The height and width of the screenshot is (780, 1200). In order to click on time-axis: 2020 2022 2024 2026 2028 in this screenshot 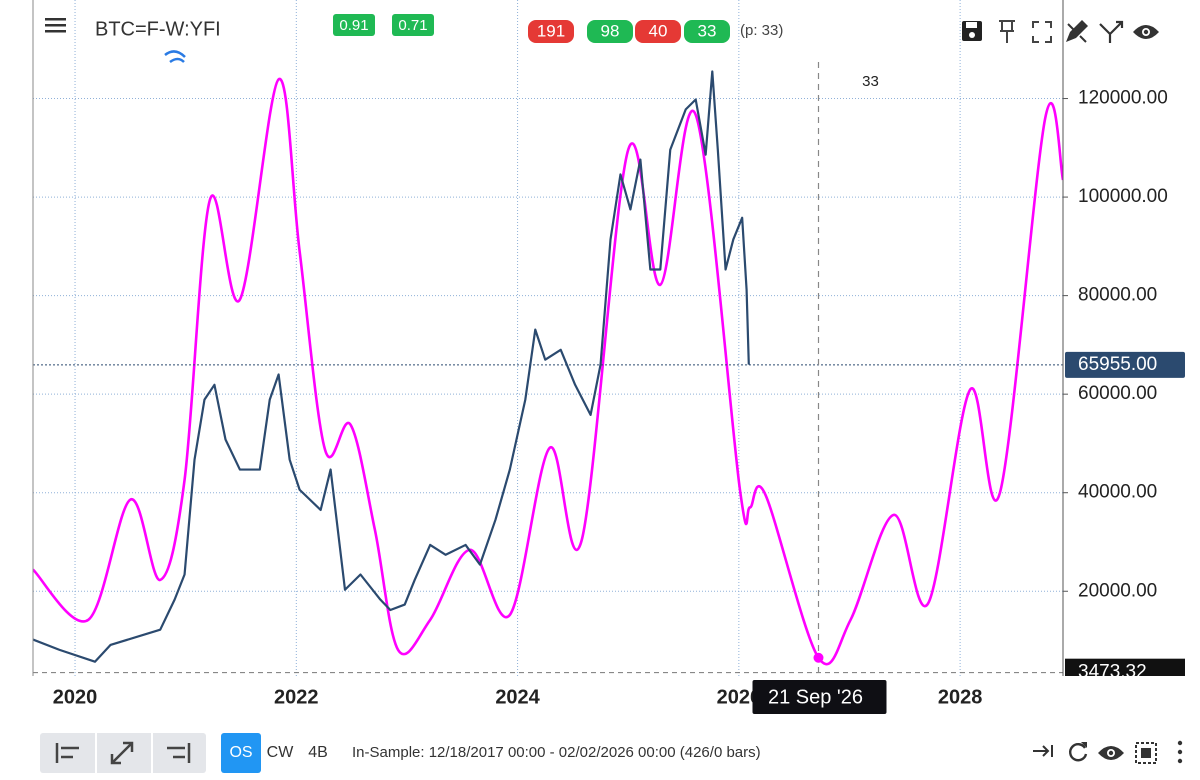, I will do `click(518, 697)`.